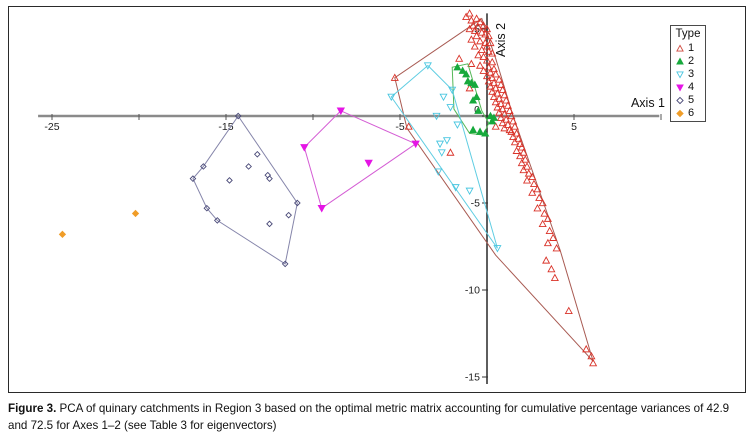  What do you see at coordinates (691, 86) in the screenshot?
I see `legend-entry-label: 4` at bounding box center [691, 86].